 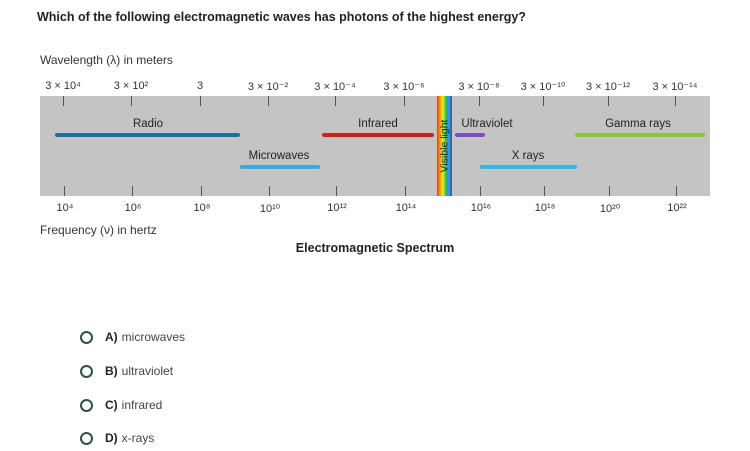 I want to click on diagram-title: Electromagnetic Spectrum, so click(x=375, y=248).